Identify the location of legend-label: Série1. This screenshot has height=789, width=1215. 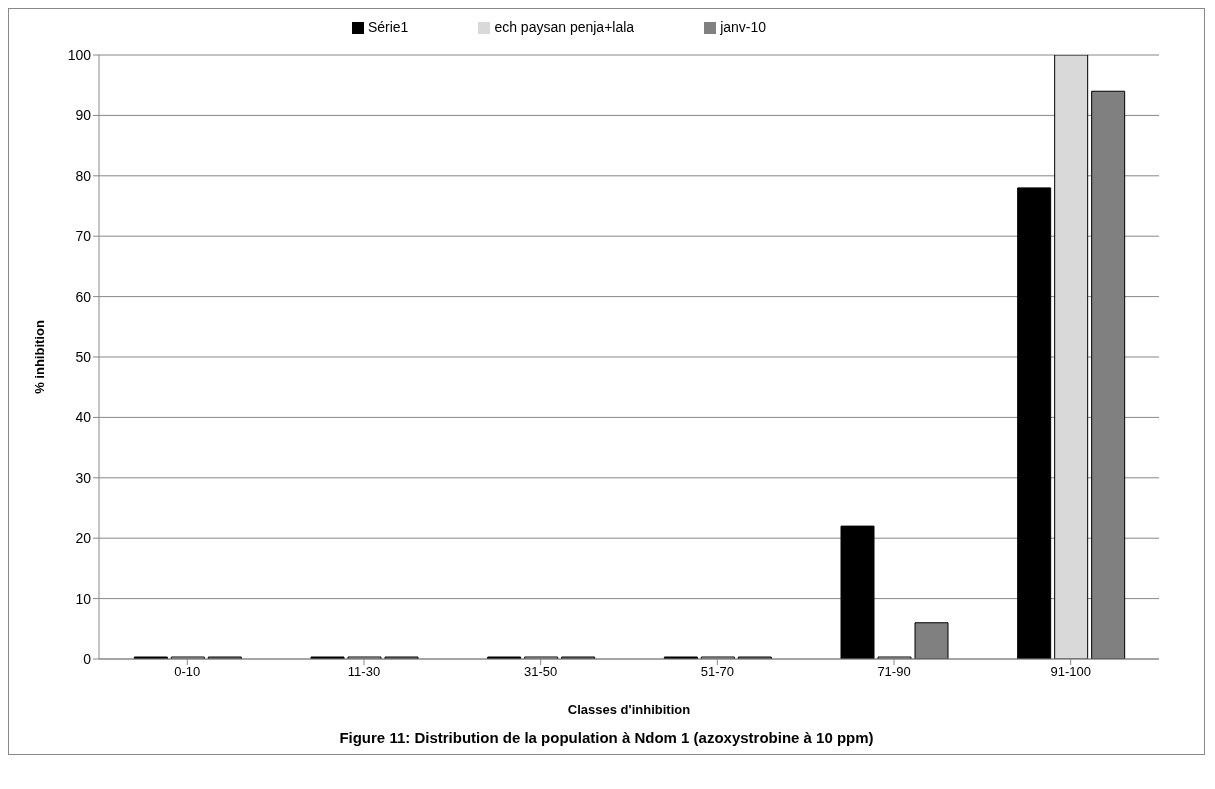
(388, 27).